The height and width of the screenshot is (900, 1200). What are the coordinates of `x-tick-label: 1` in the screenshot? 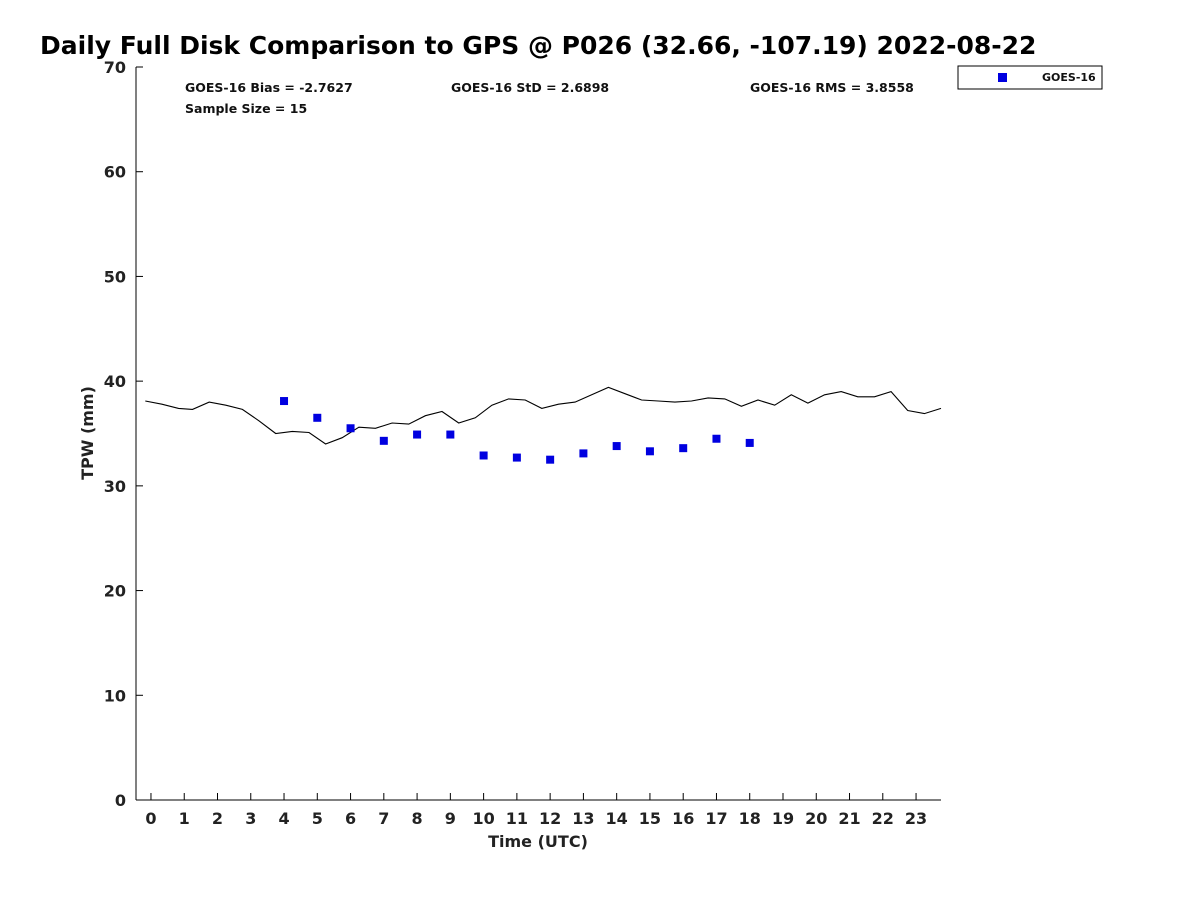 It's located at (184, 818).